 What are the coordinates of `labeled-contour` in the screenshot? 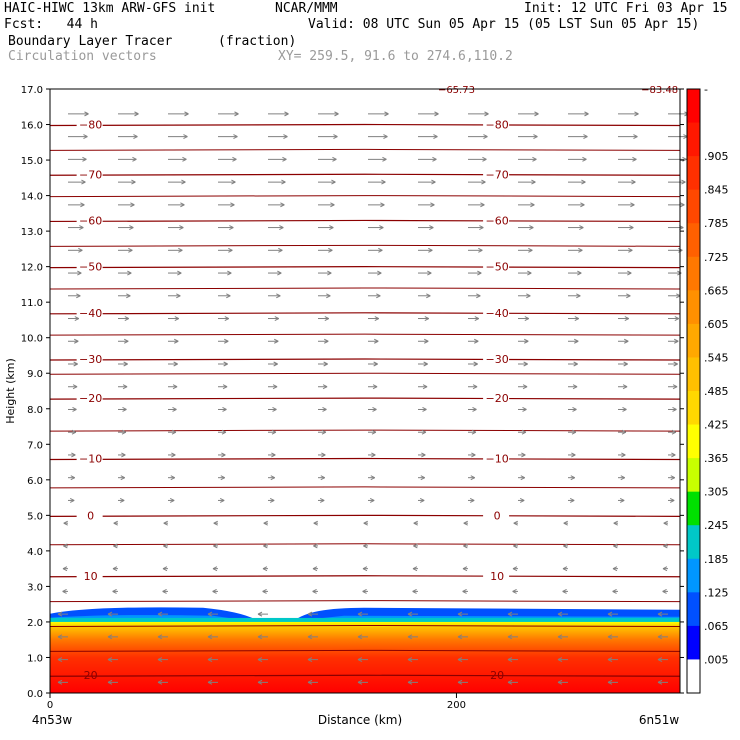 It's located at (365, 576).